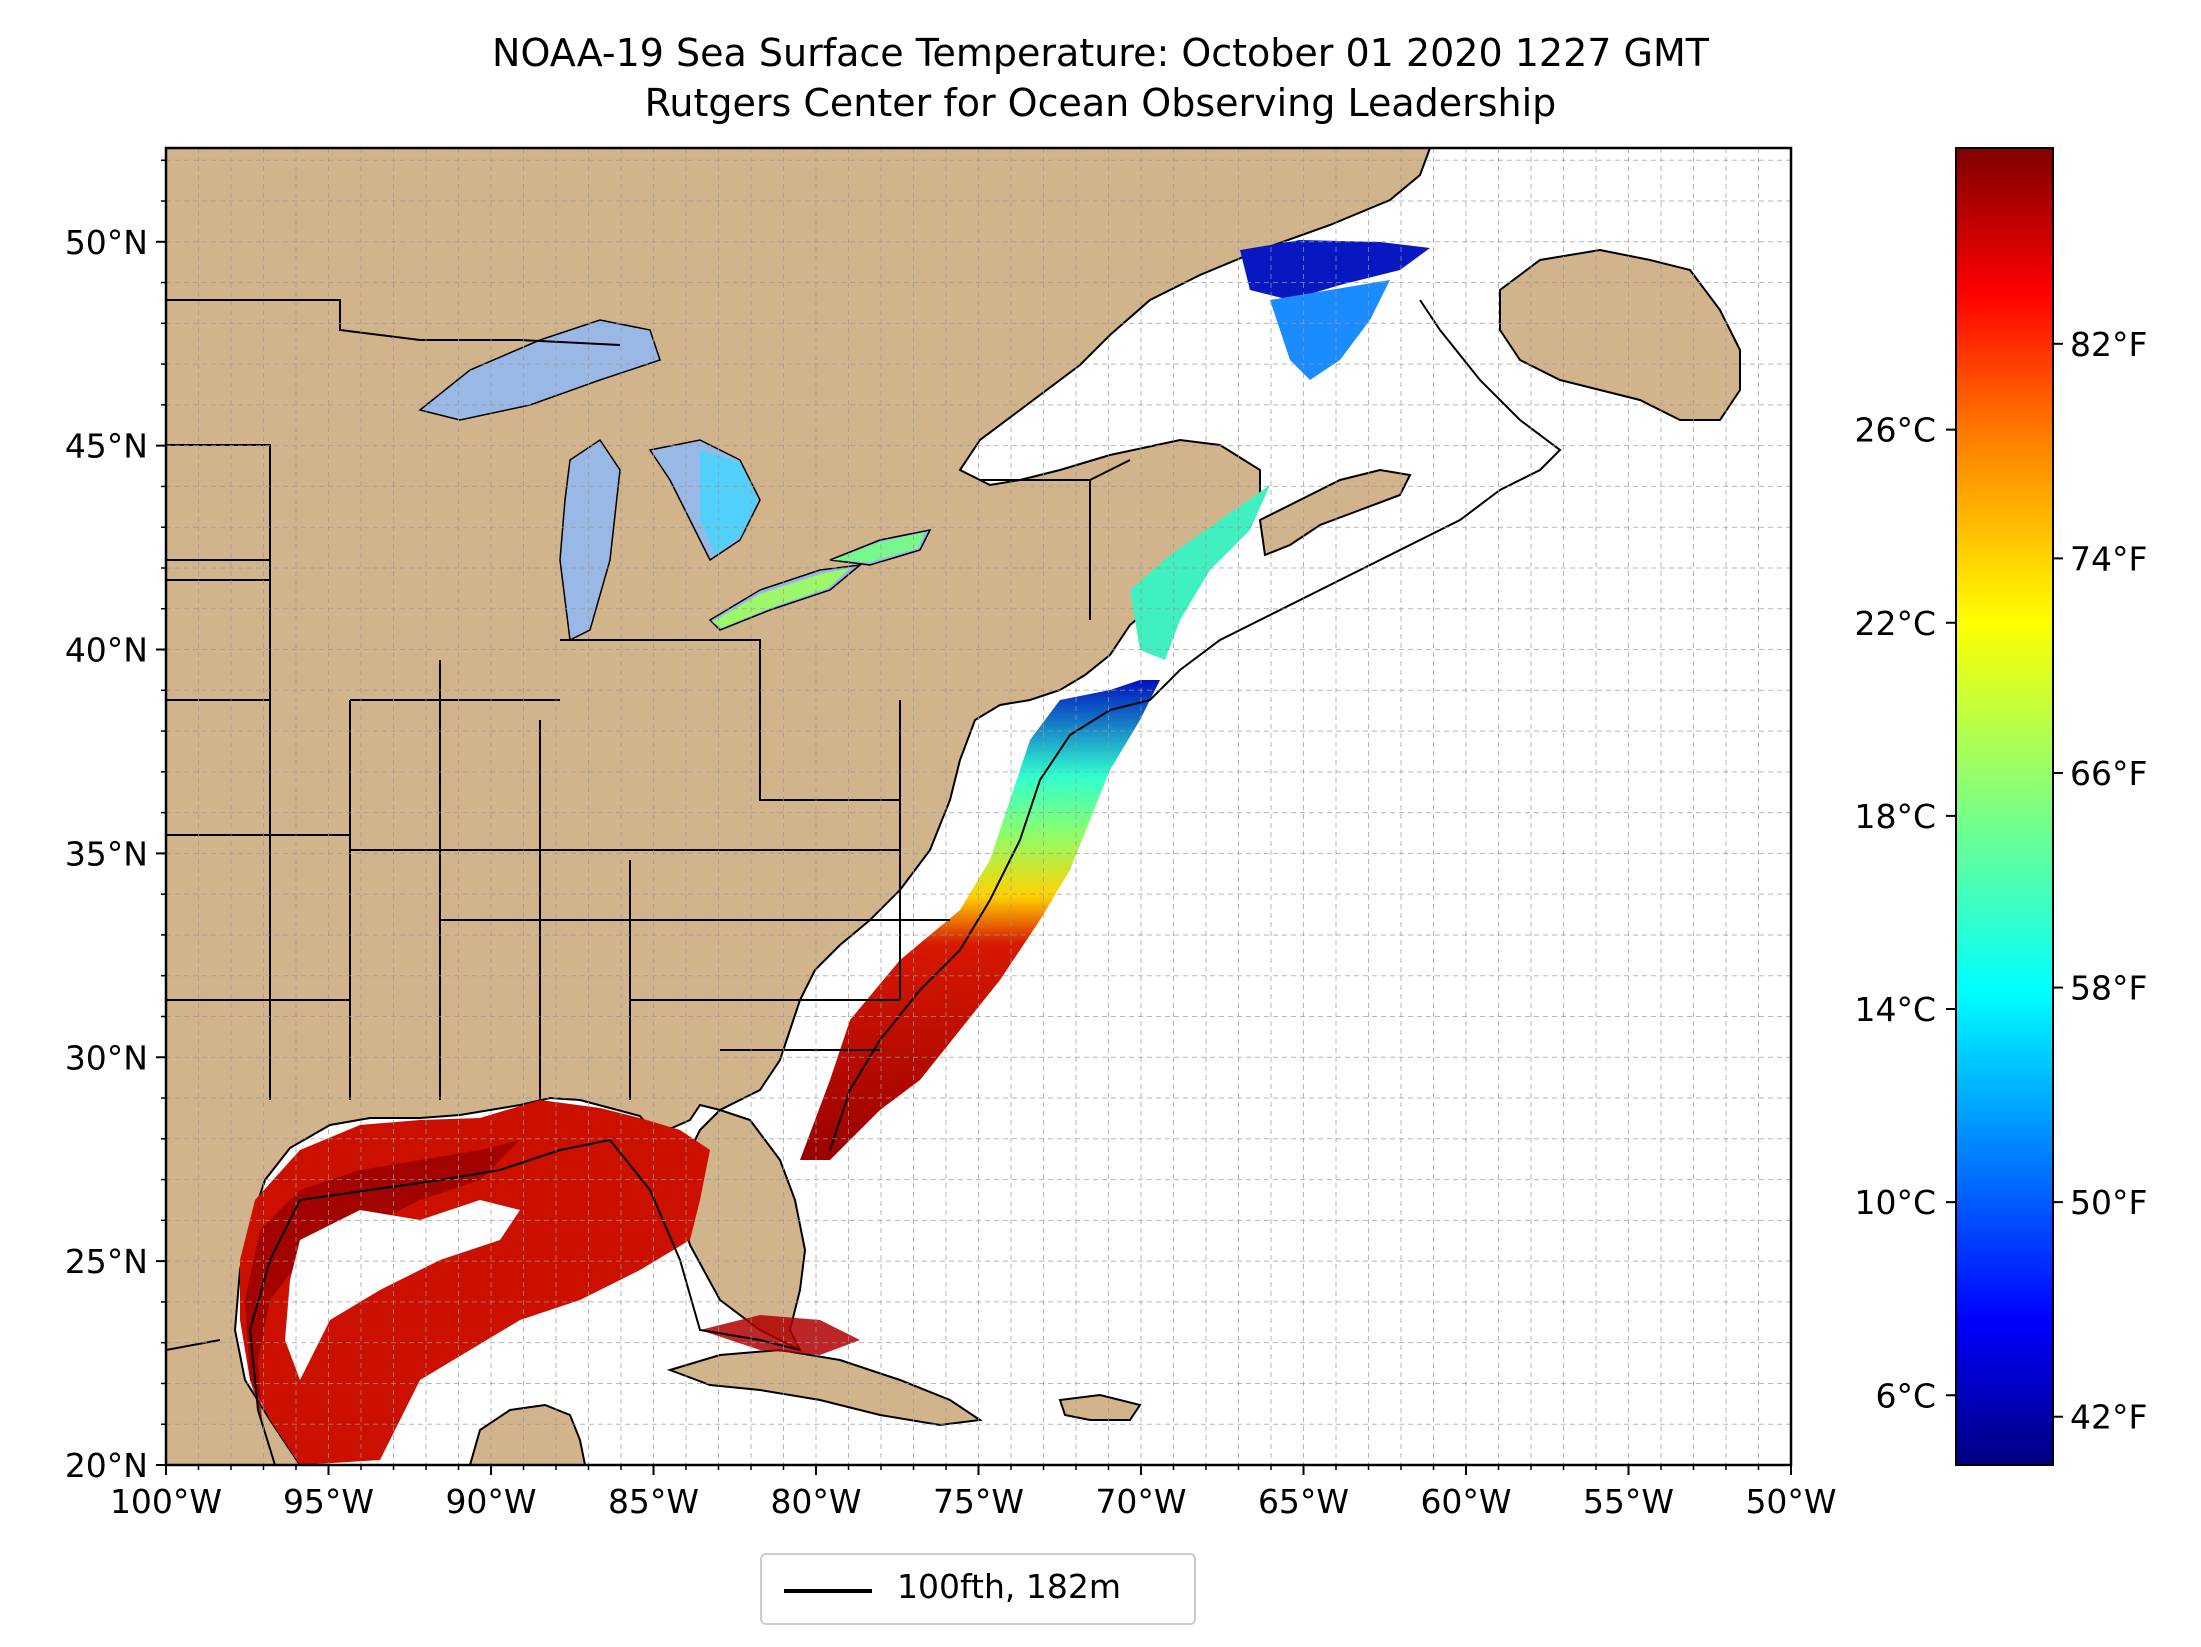 The image size is (2201, 1647). Describe the element at coordinates (106, 1465) in the screenshot. I see `lat-tick-label: 20°N` at that location.